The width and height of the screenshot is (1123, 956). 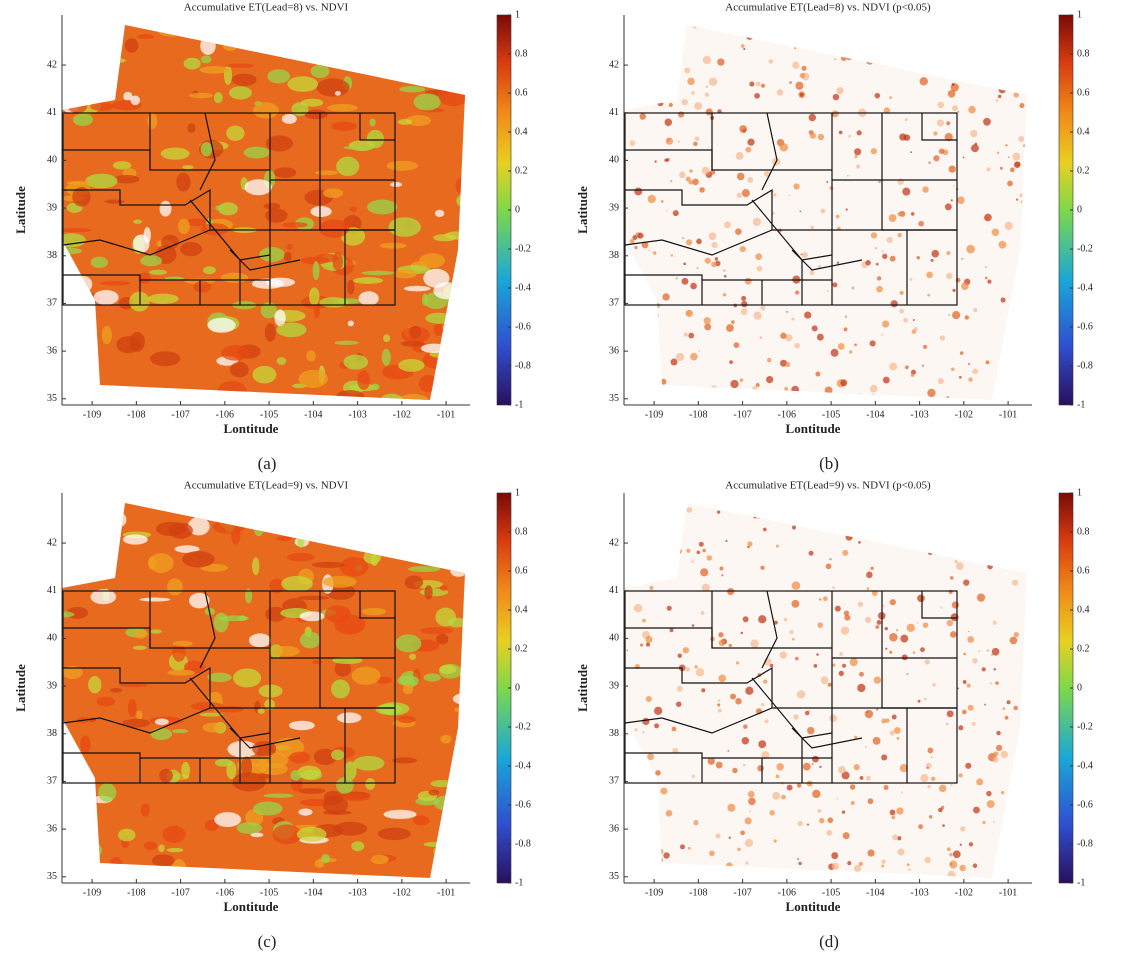 What do you see at coordinates (269, 892) in the screenshot?
I see `x-tick-label: -105` at bounding box center [269, 892].